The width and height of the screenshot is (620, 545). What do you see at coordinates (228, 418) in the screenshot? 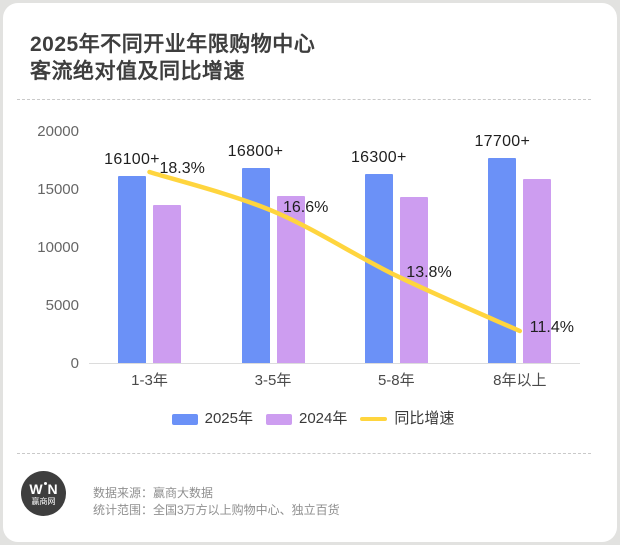
I see `legend-label: 2025年` at bounding box center [228, 418].